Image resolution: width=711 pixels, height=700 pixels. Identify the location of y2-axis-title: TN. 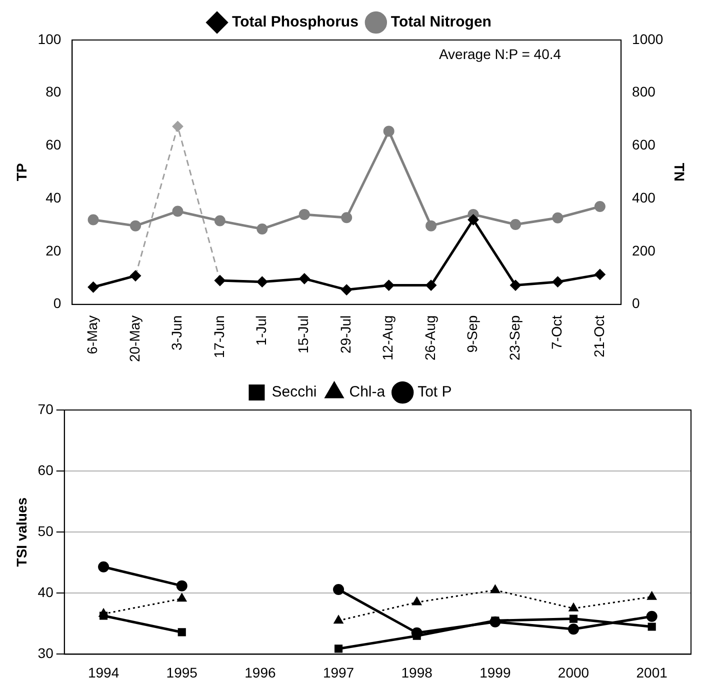
(680, 172).